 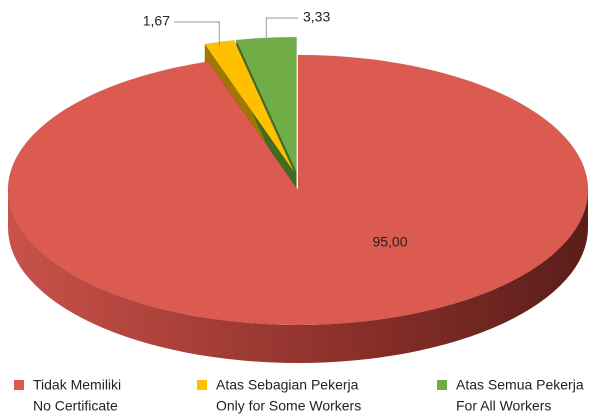 What do you see at coordinates (77, 385) in the screenshot?
I see `legend-label: Tidak Memiliki` at bounding box center [77, 385].